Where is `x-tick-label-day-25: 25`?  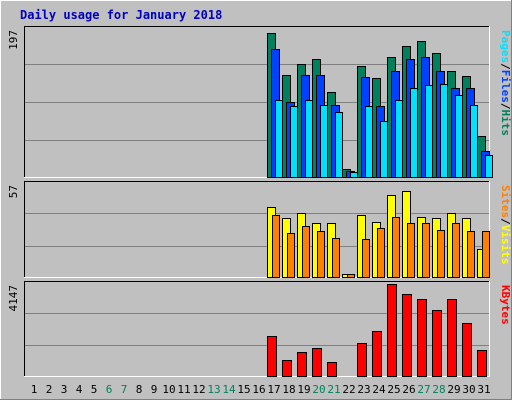 x-tick-label-day-25: 25 is located at coordinates (393, 389).